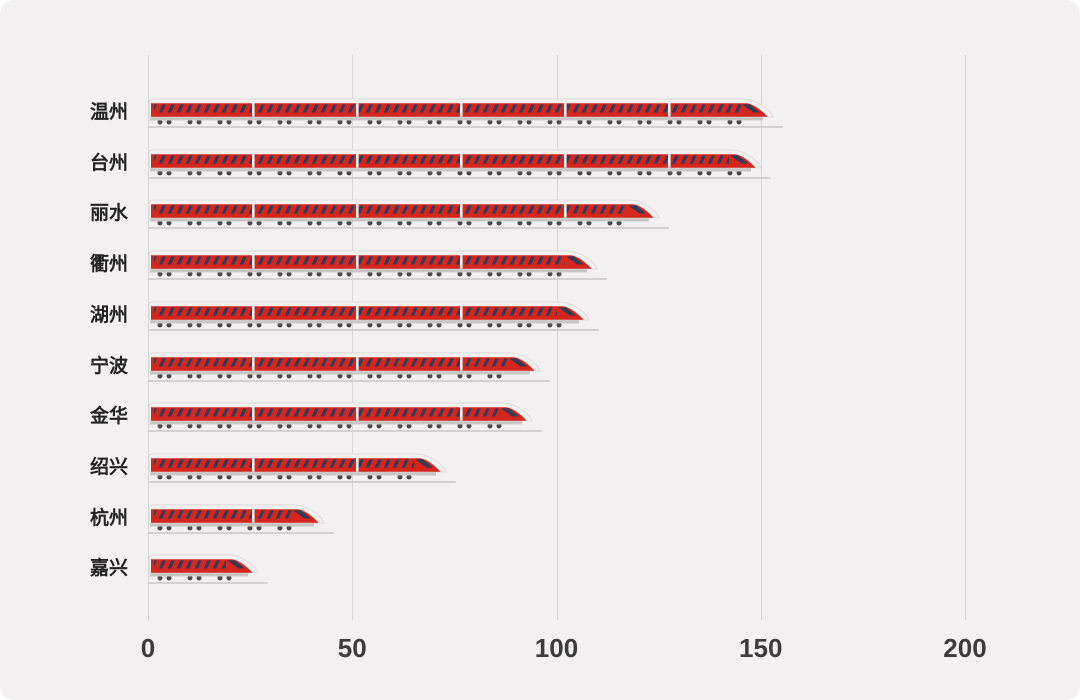  I want to click on category-label: 绍兴, so click(108, 467).